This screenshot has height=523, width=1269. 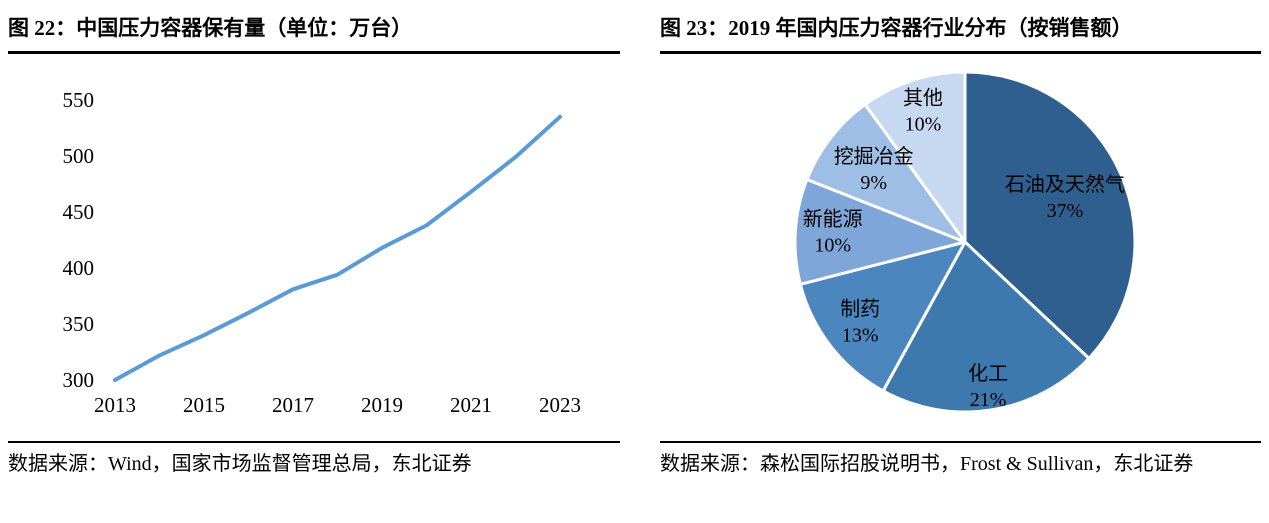 I want to click on pie-slice-label: 制药 13%, so click(x=860, y=321).